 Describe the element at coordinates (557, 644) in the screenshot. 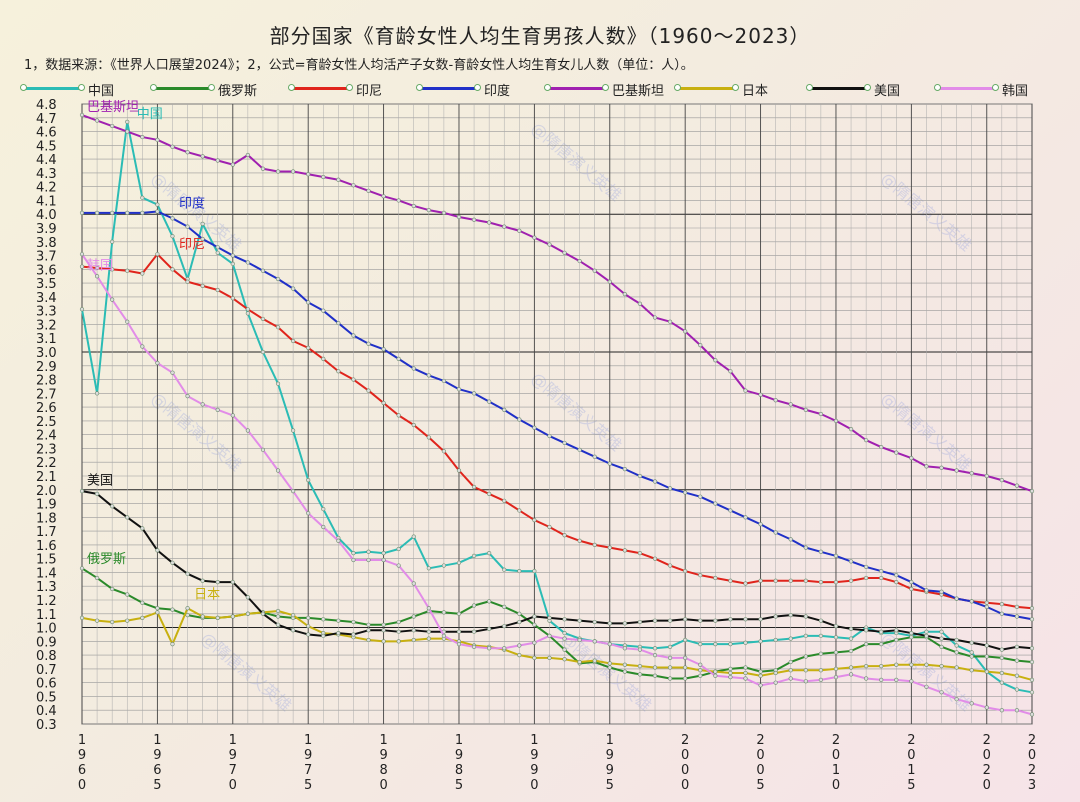

I see `series-line` at that location.